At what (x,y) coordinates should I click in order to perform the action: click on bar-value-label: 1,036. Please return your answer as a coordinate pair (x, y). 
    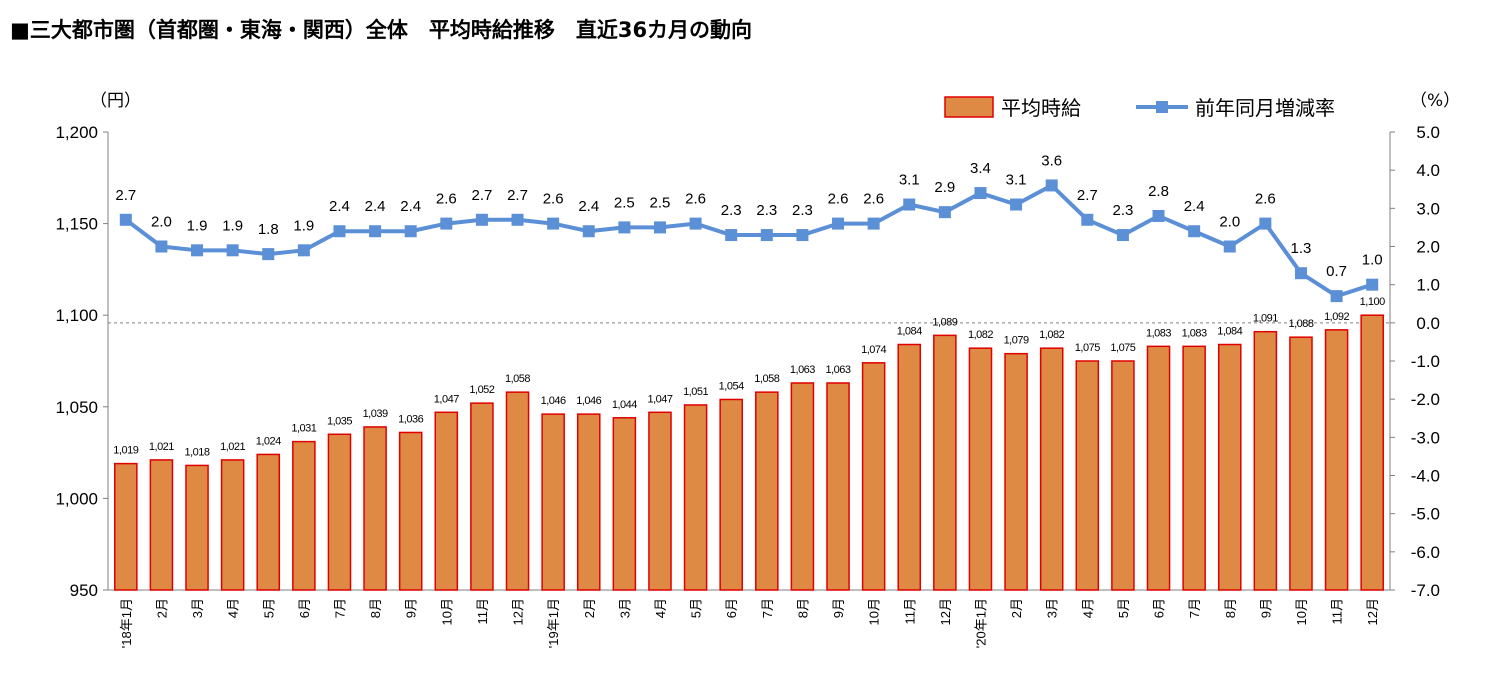
    Looking at the image, I should click on (410, 419).